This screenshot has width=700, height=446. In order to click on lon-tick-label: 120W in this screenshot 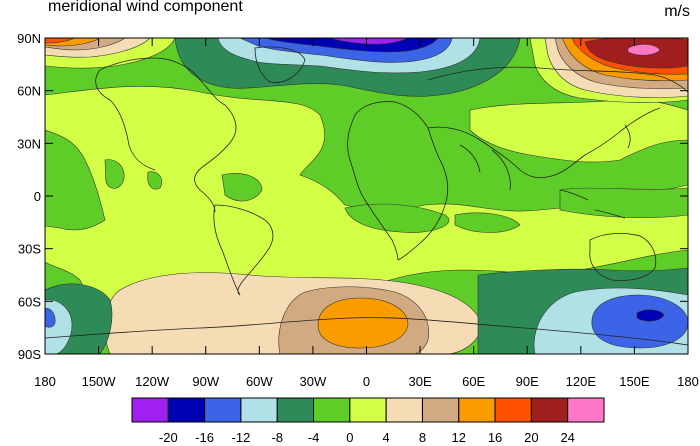, I will do `click(152, 381)`.